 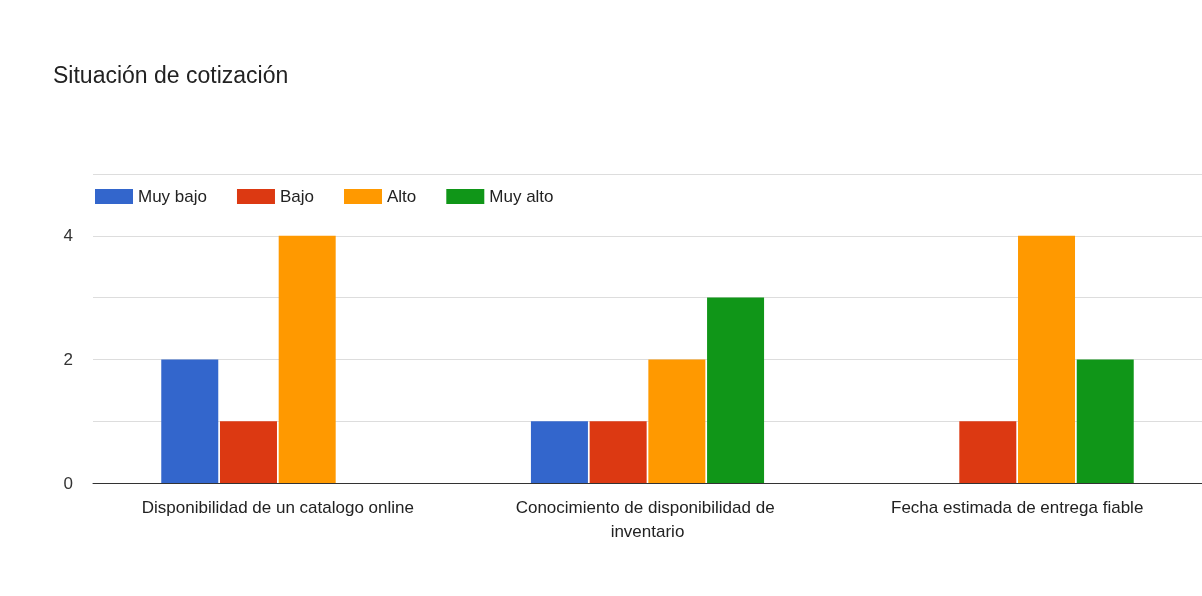 What do you see at coordinates (172, 196) in the screenshot?
I see `legend-label: Muy bajo` at bounding box center [172, 196].